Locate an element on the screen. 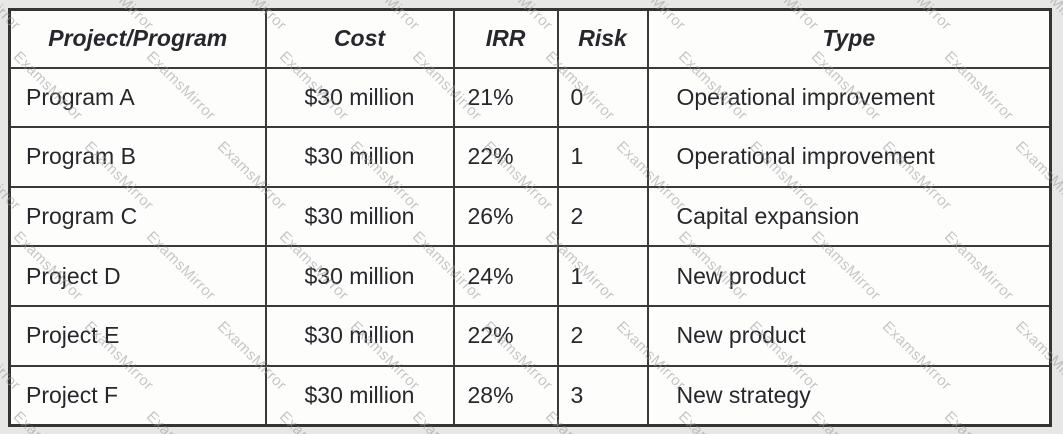 The image size is (1063, 434). column-header-risk: Risk is located at coordinates (602, 38).